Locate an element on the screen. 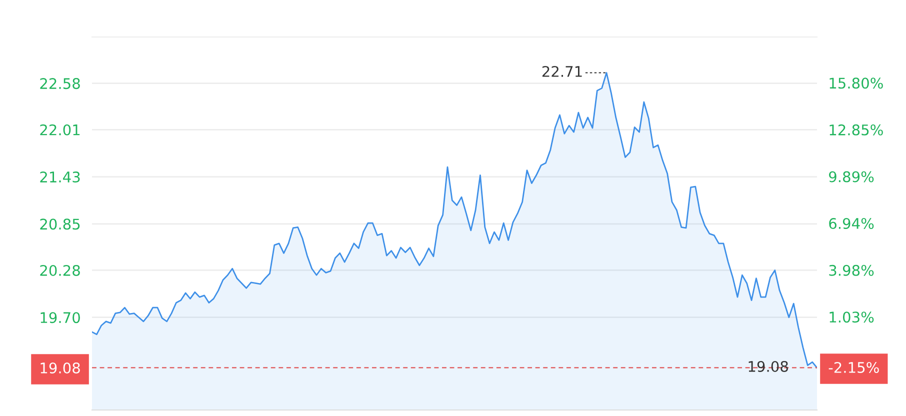  ref-line-label: 19.08 is located at coordinates (768, 366).